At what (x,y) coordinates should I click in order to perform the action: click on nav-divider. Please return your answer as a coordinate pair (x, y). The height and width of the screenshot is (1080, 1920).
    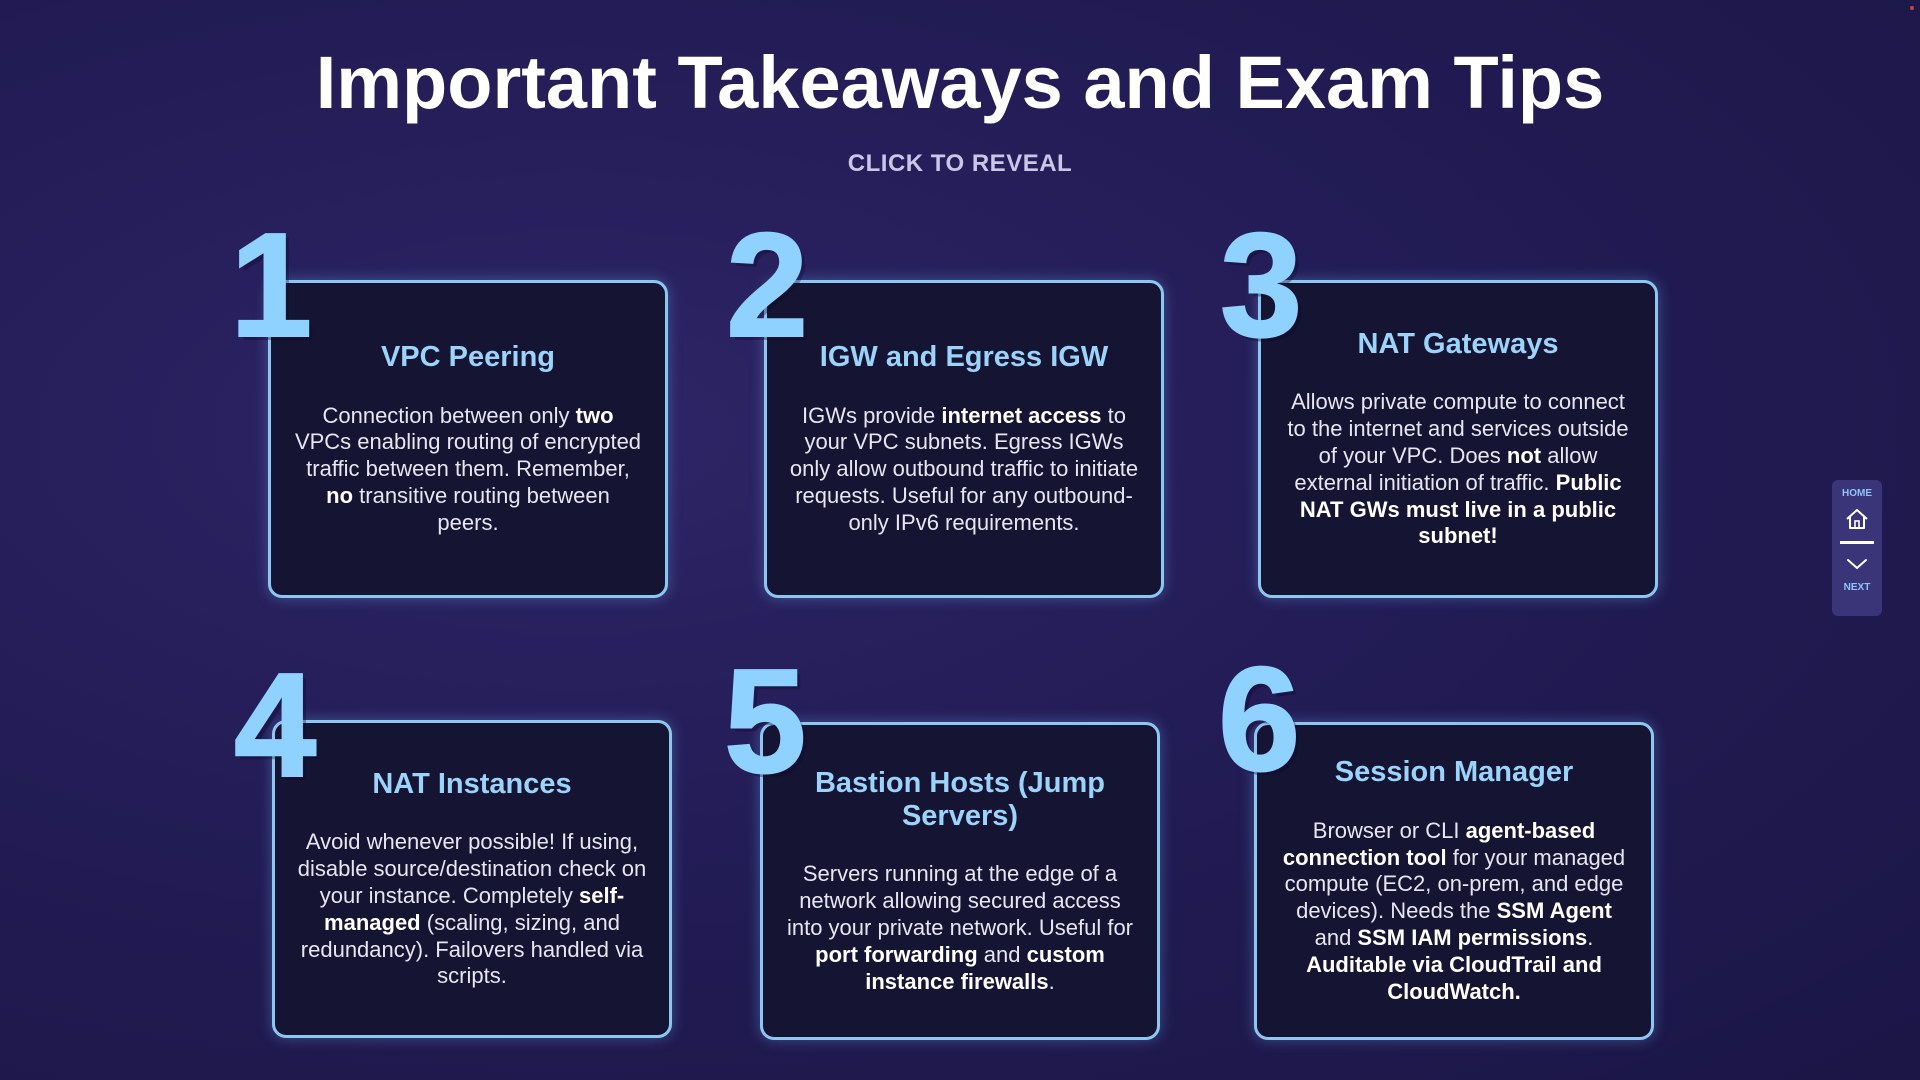
    Looking at the image, I should click on (1857, 542).